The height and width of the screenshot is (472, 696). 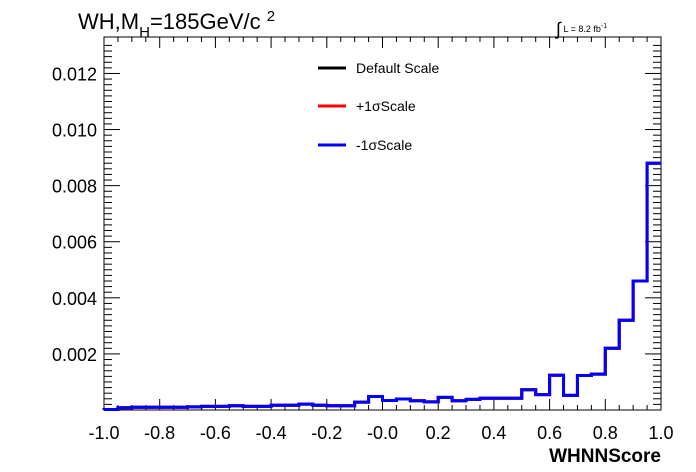 I want to click on x-tick-label: 0.6, so click(x=549, y=433).